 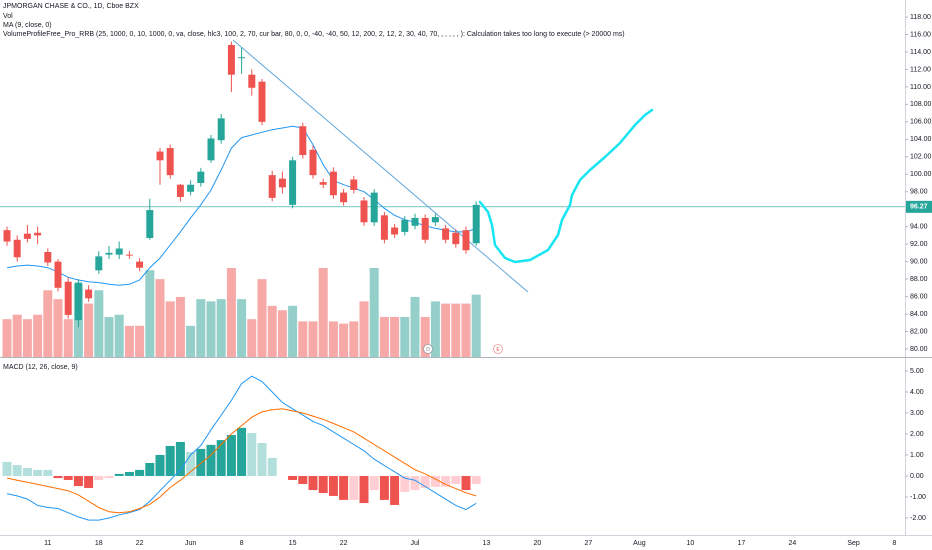 What do you see at coordinates (918, 518) in the screenshot?
I see `y-tick-label: -2.00` at bounding box center [918, 518].